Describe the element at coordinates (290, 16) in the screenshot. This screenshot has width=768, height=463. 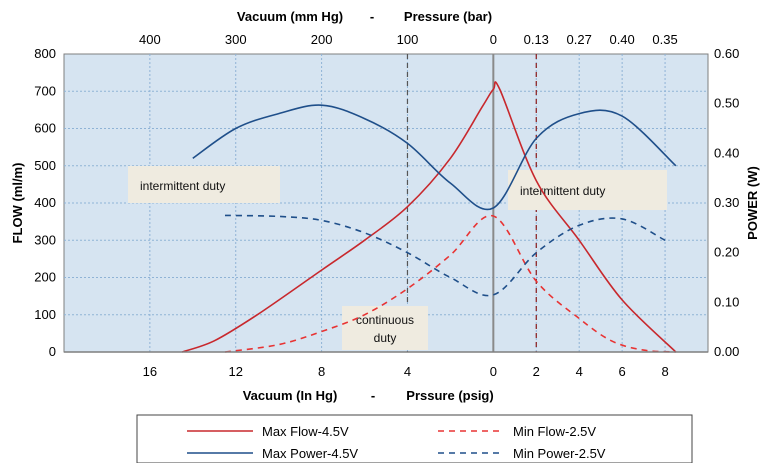
I see `top-title-left: Vacuum (mm Hg)` at that location.